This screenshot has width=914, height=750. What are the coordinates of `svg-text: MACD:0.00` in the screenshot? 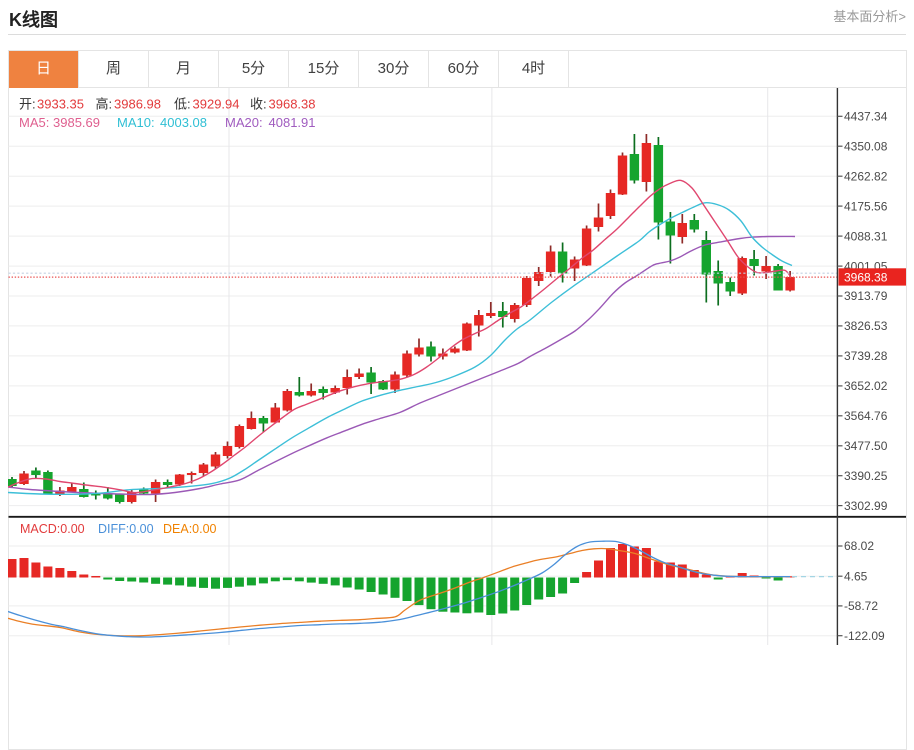 It's located at (52, 529).